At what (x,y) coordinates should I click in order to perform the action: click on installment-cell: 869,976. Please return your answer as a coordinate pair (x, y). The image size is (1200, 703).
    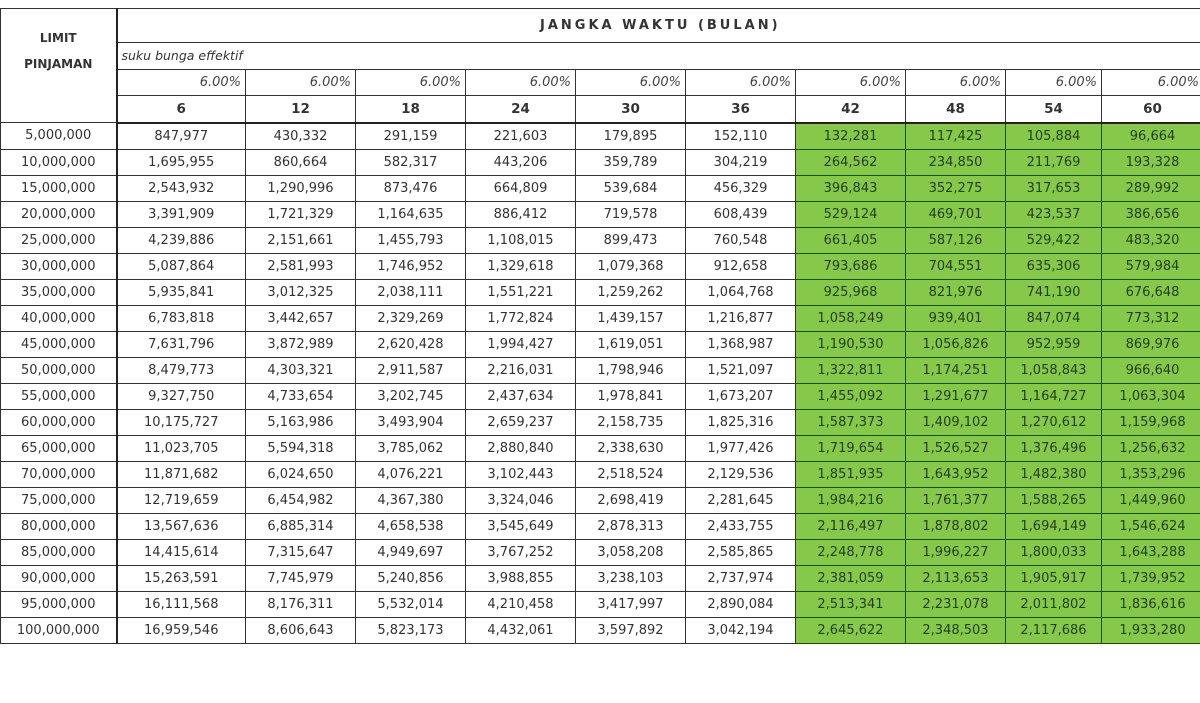
    Looking at the image, I should click on (1150, 344).